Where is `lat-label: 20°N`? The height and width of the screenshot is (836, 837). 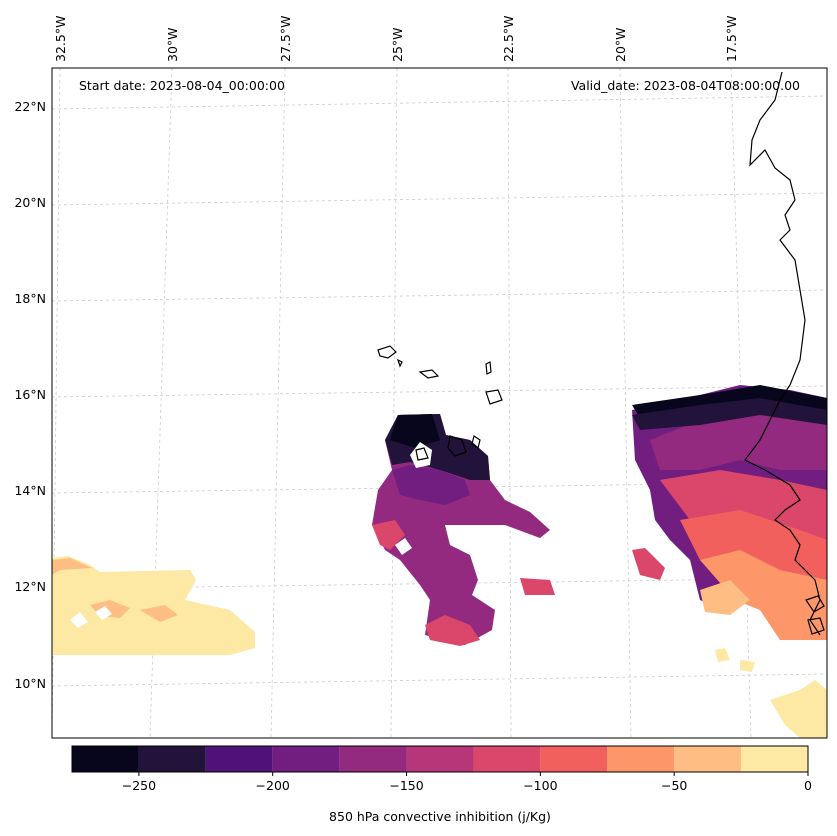
lat-label: 20°N is located at coordinates (30, 202).